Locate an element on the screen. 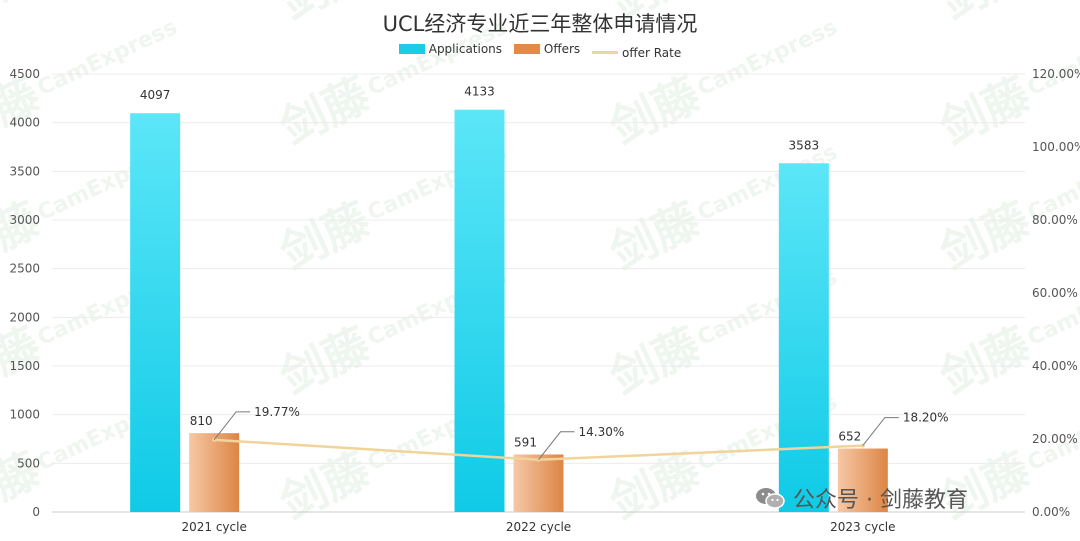 The image size is (1080, 541). data-label-offers: 652 is located at coordinates (849, 437).